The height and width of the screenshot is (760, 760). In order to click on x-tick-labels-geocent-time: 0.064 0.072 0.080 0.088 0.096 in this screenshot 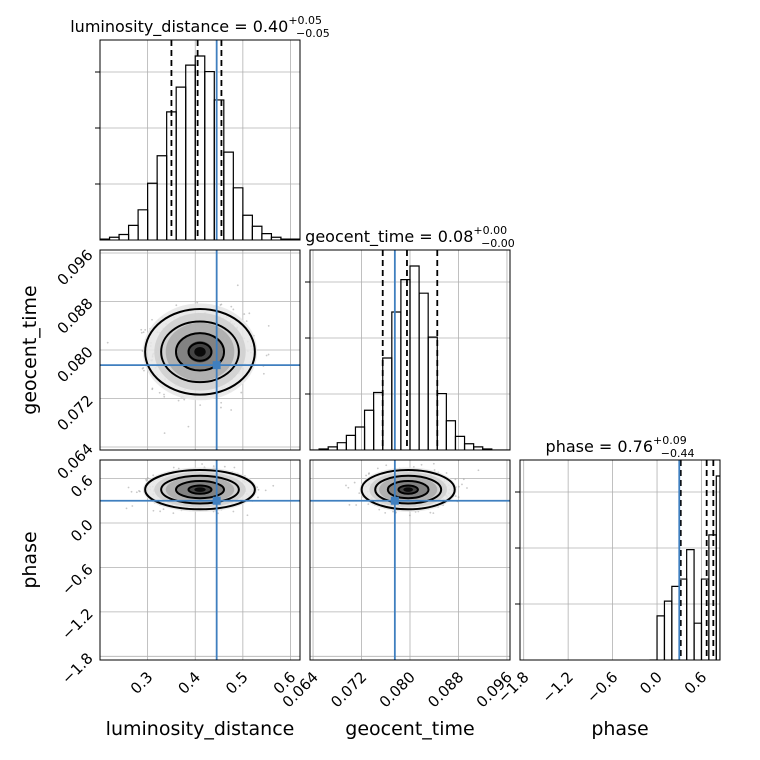, I will do `click(397, 689)`.